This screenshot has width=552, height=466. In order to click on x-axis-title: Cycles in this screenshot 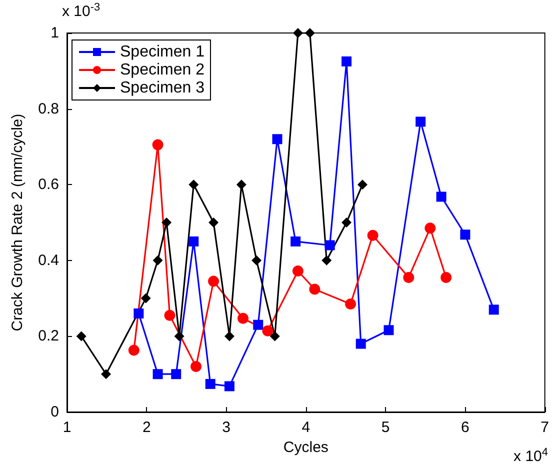, I will do `click(305, 447)`.